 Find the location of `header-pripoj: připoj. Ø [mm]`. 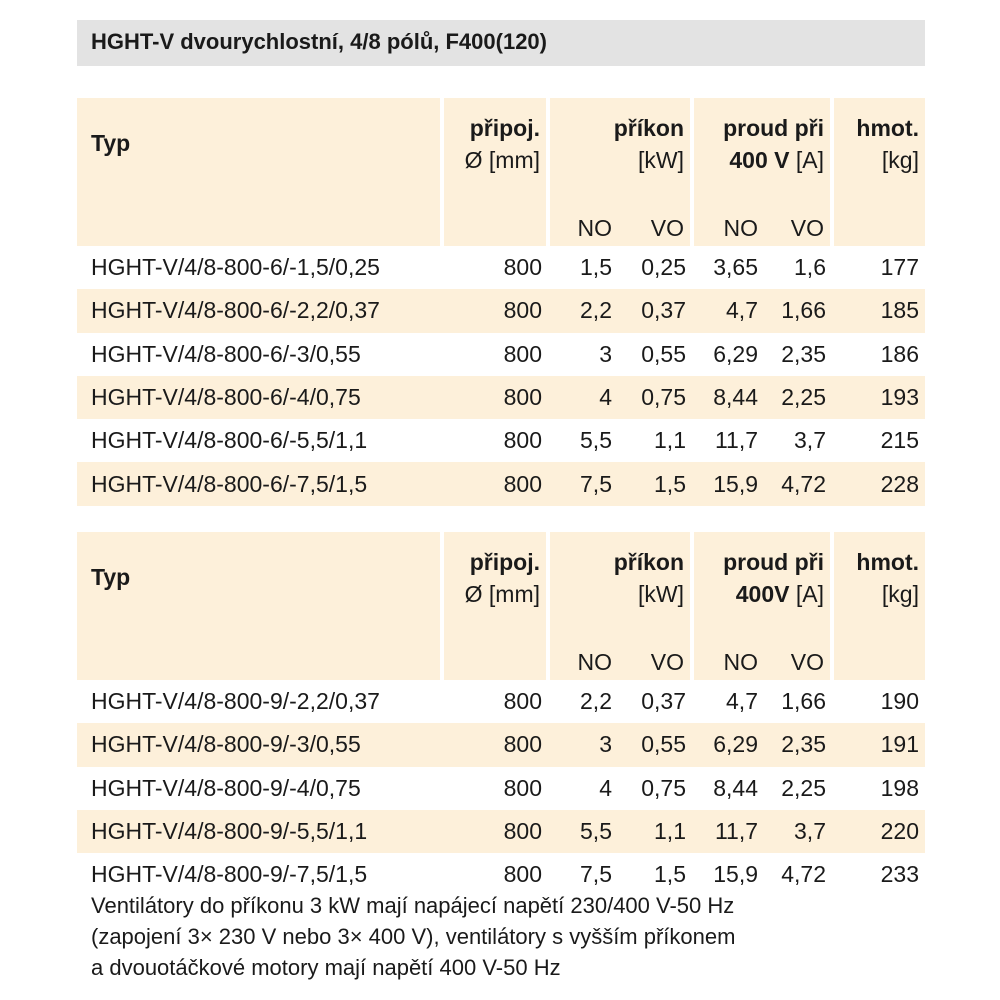

header-pripoj: připoj. Ø [mm] is located at coordinates (496, 172).